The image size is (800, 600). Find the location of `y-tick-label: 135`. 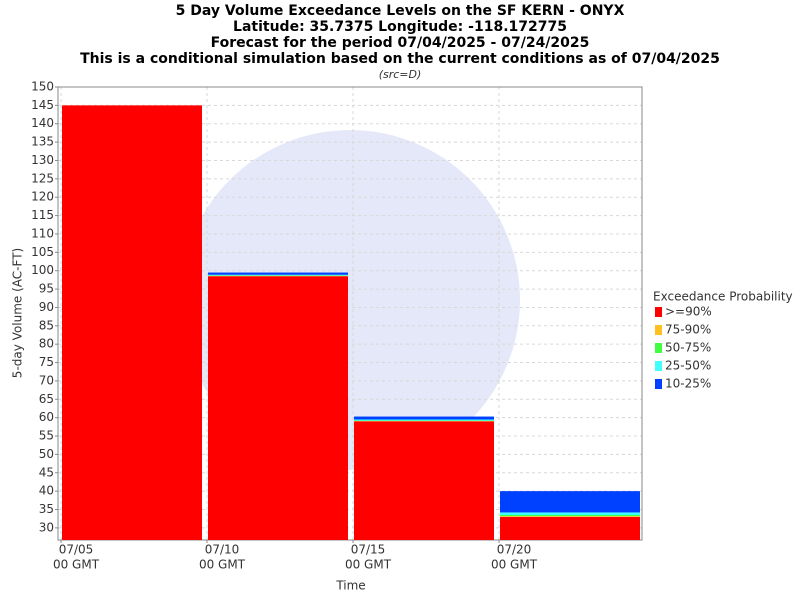

y-tick-label: 135 is located at coordinates (42, 142).